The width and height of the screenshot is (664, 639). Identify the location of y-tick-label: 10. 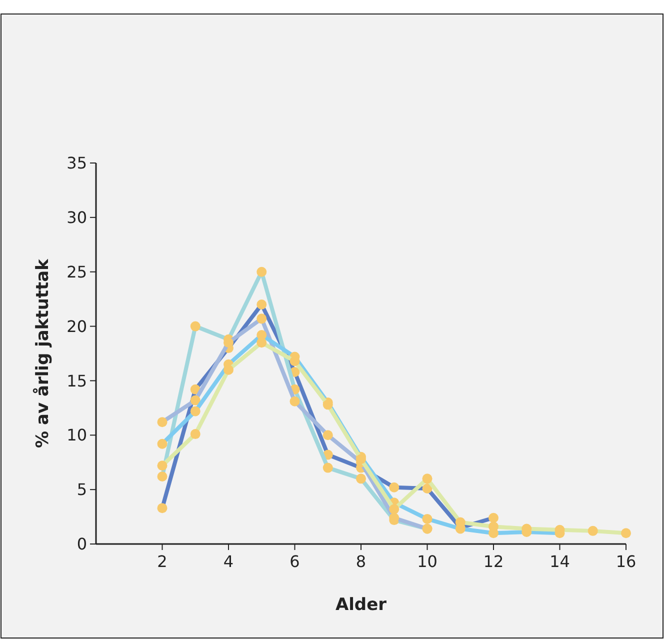
(76, 435).